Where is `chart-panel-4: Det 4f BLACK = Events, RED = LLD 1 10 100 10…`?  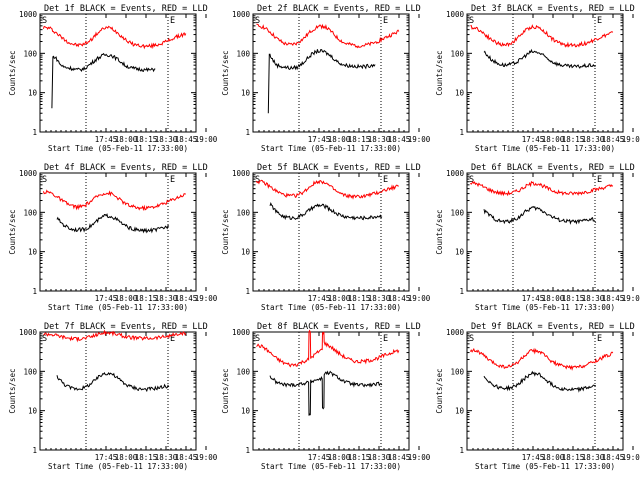 chart-panel-4: Det 4f BLACK = Events, RED = LLD 1 10 100 10… is located at coordinates (113, 237).